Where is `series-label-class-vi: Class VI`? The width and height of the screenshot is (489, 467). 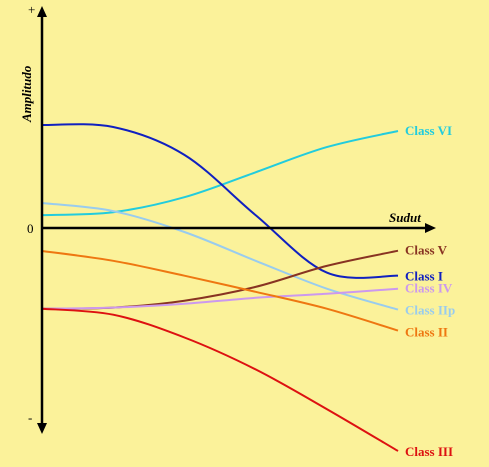
series-label-class-vi: Class VI is located at coordinates (428, 130).